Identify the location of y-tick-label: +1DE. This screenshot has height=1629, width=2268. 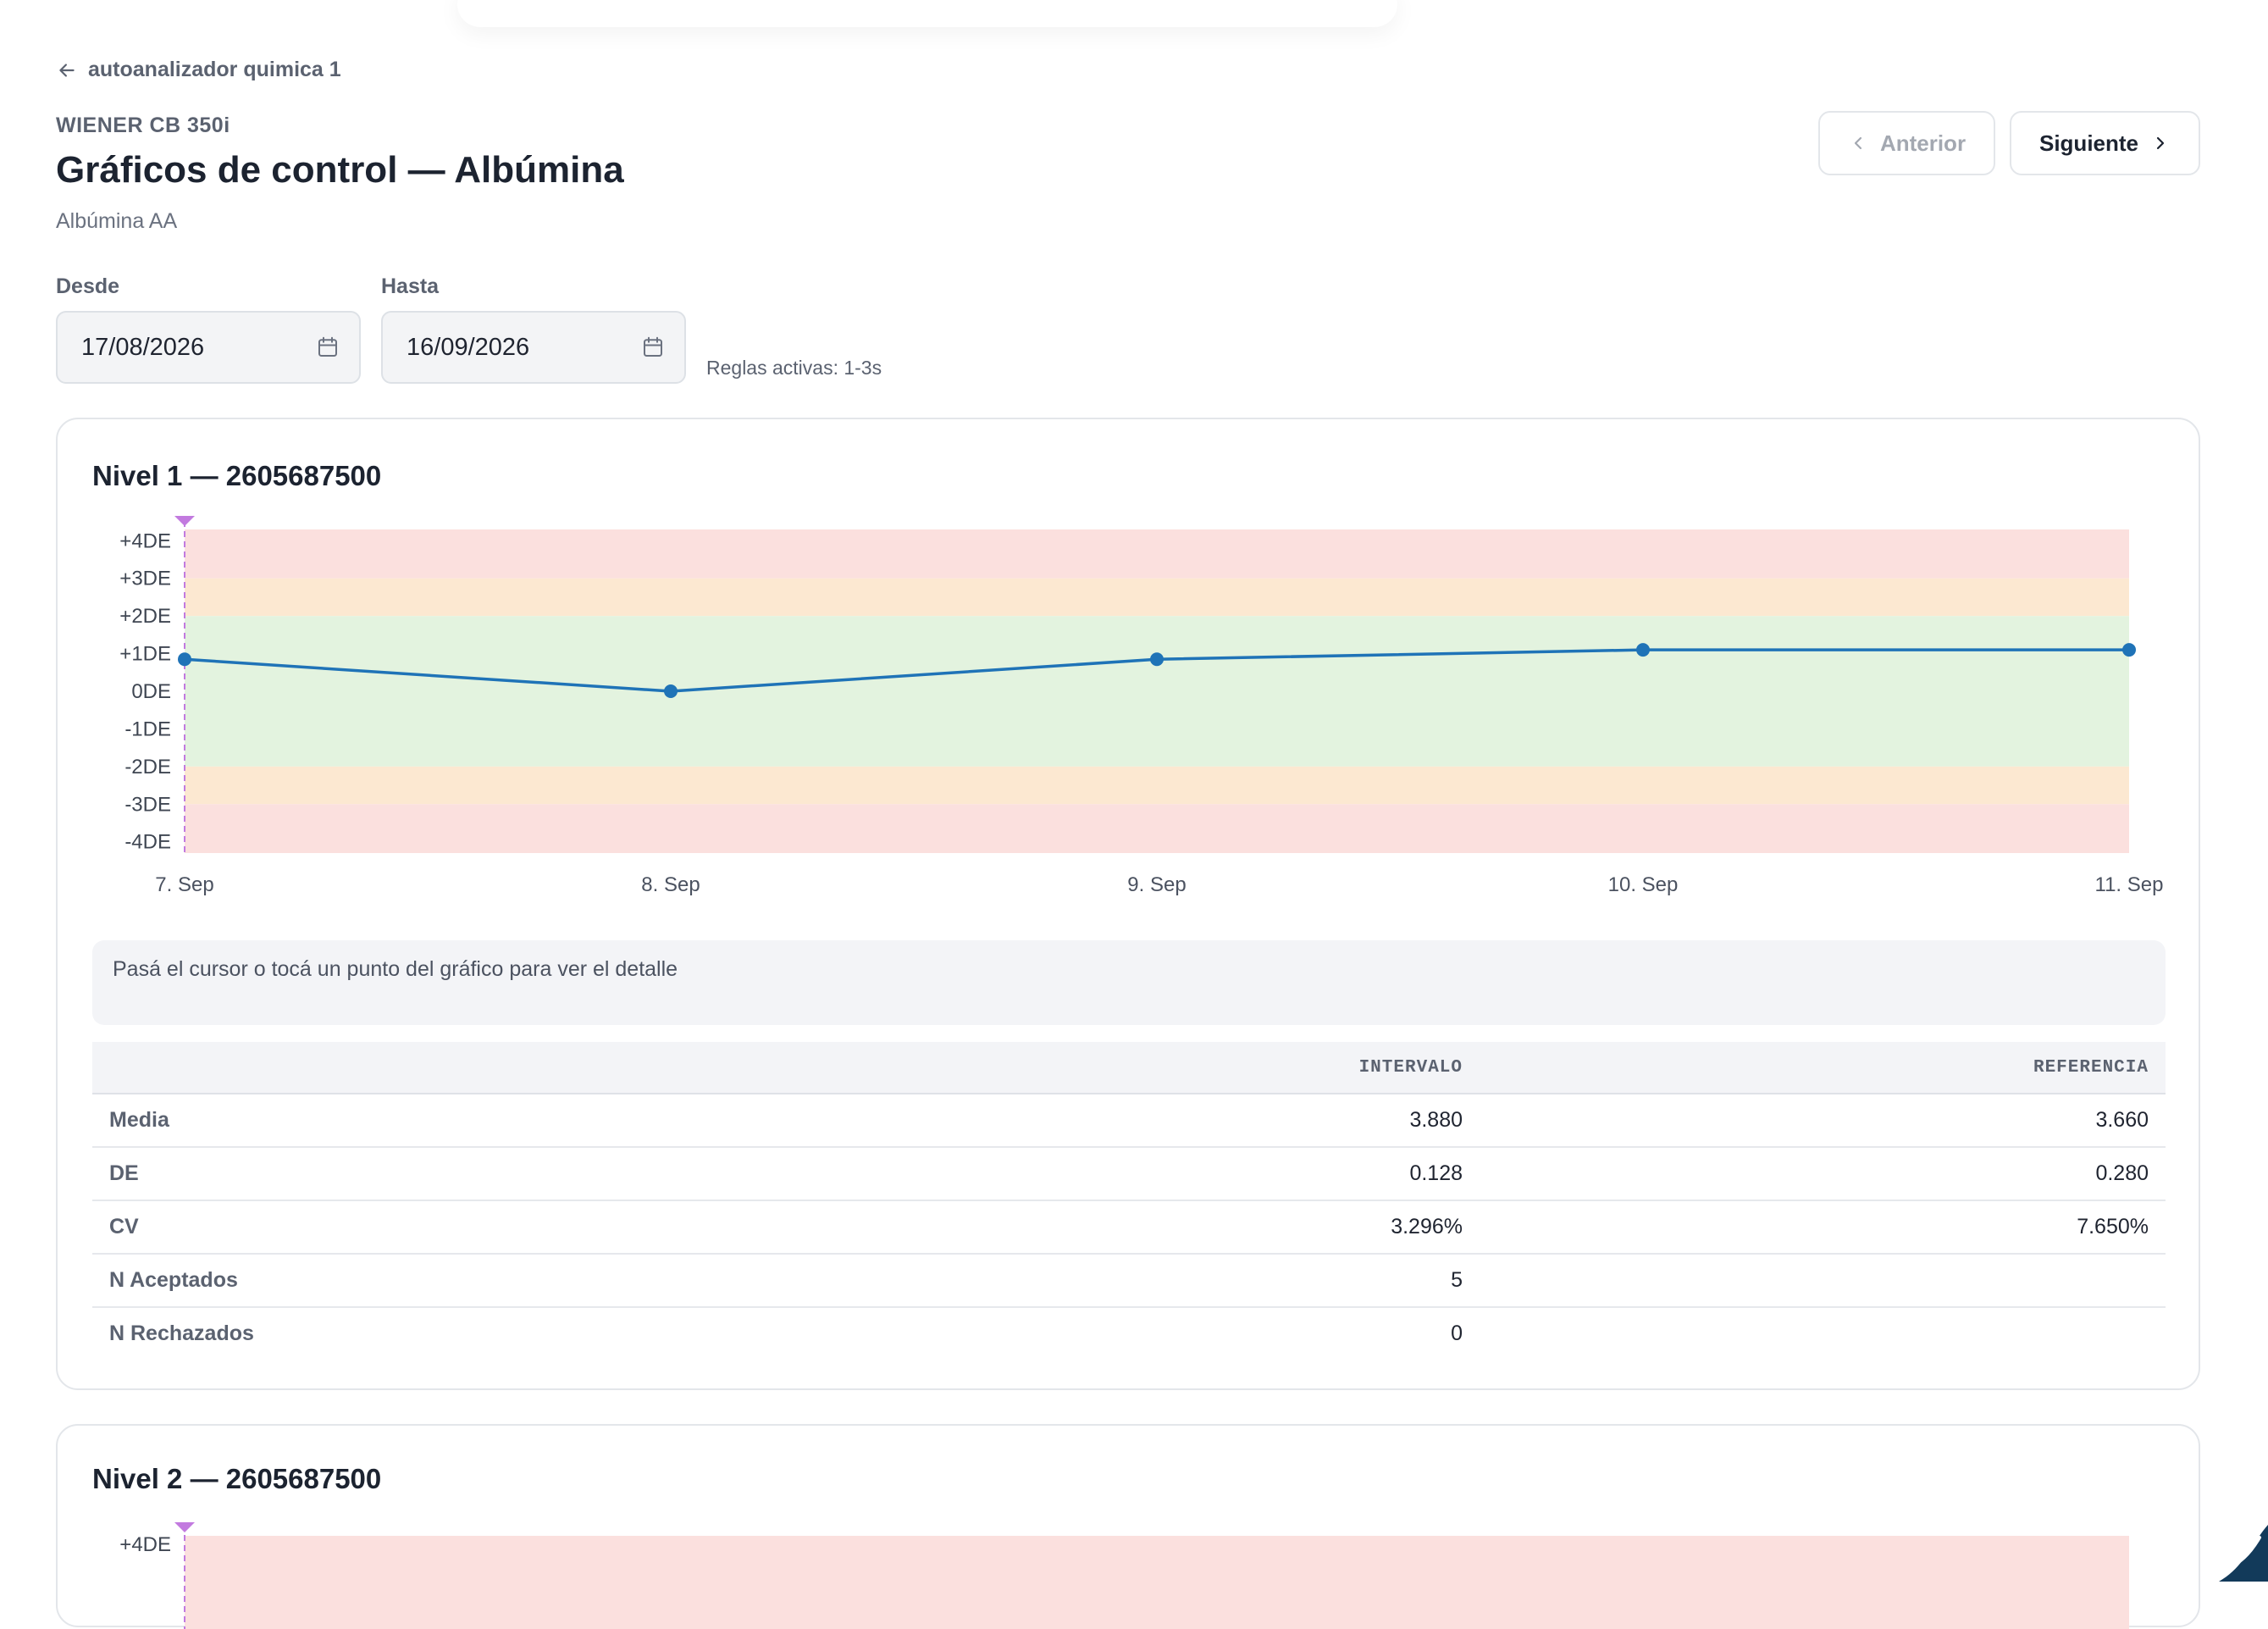
(145, 654).